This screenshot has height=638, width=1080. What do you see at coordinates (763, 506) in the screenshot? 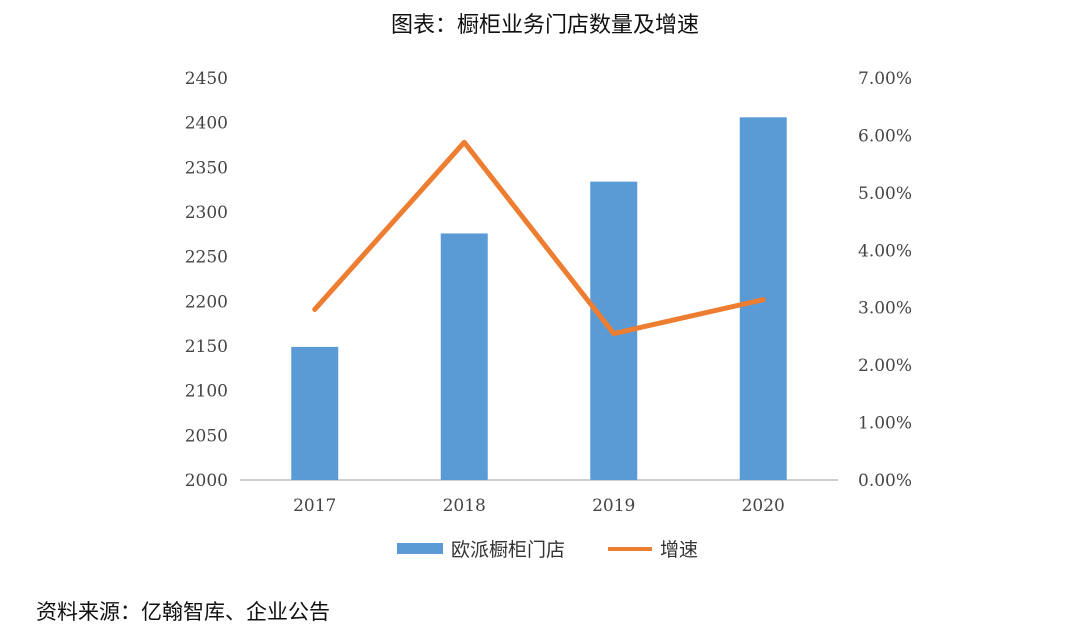
I see `x-axis-tick-label: 2020` at bounding box center [763, 506].